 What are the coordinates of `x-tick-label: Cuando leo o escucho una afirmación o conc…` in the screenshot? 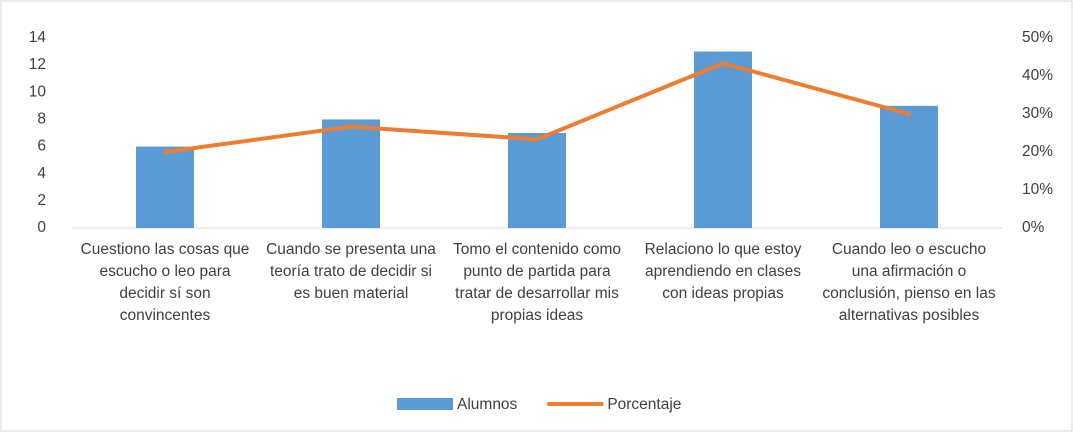 It's located at (908, 282).